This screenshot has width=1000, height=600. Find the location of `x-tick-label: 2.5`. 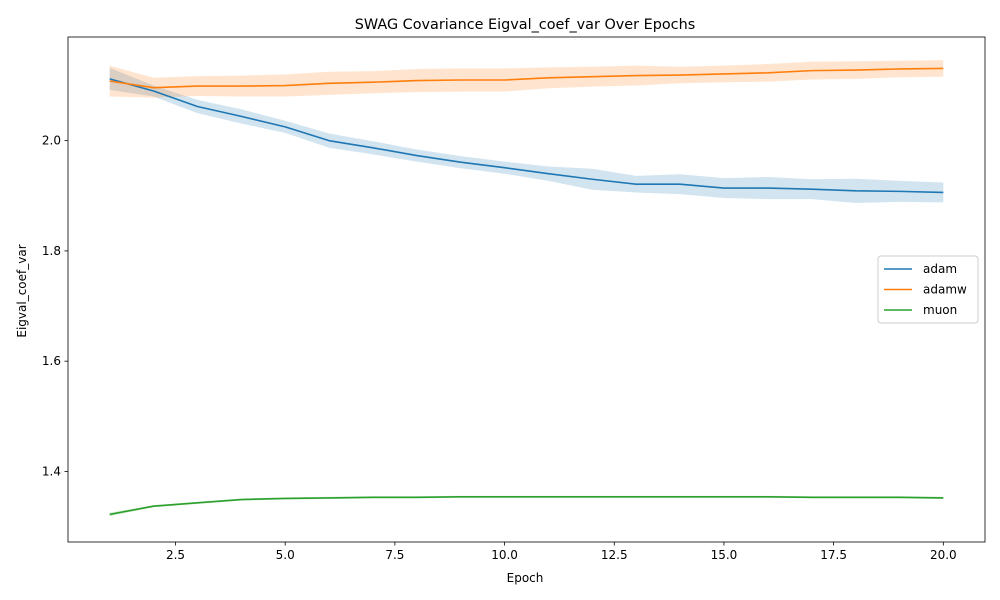

x-tick-label: 2.5 is located at coordinates (175, 555).